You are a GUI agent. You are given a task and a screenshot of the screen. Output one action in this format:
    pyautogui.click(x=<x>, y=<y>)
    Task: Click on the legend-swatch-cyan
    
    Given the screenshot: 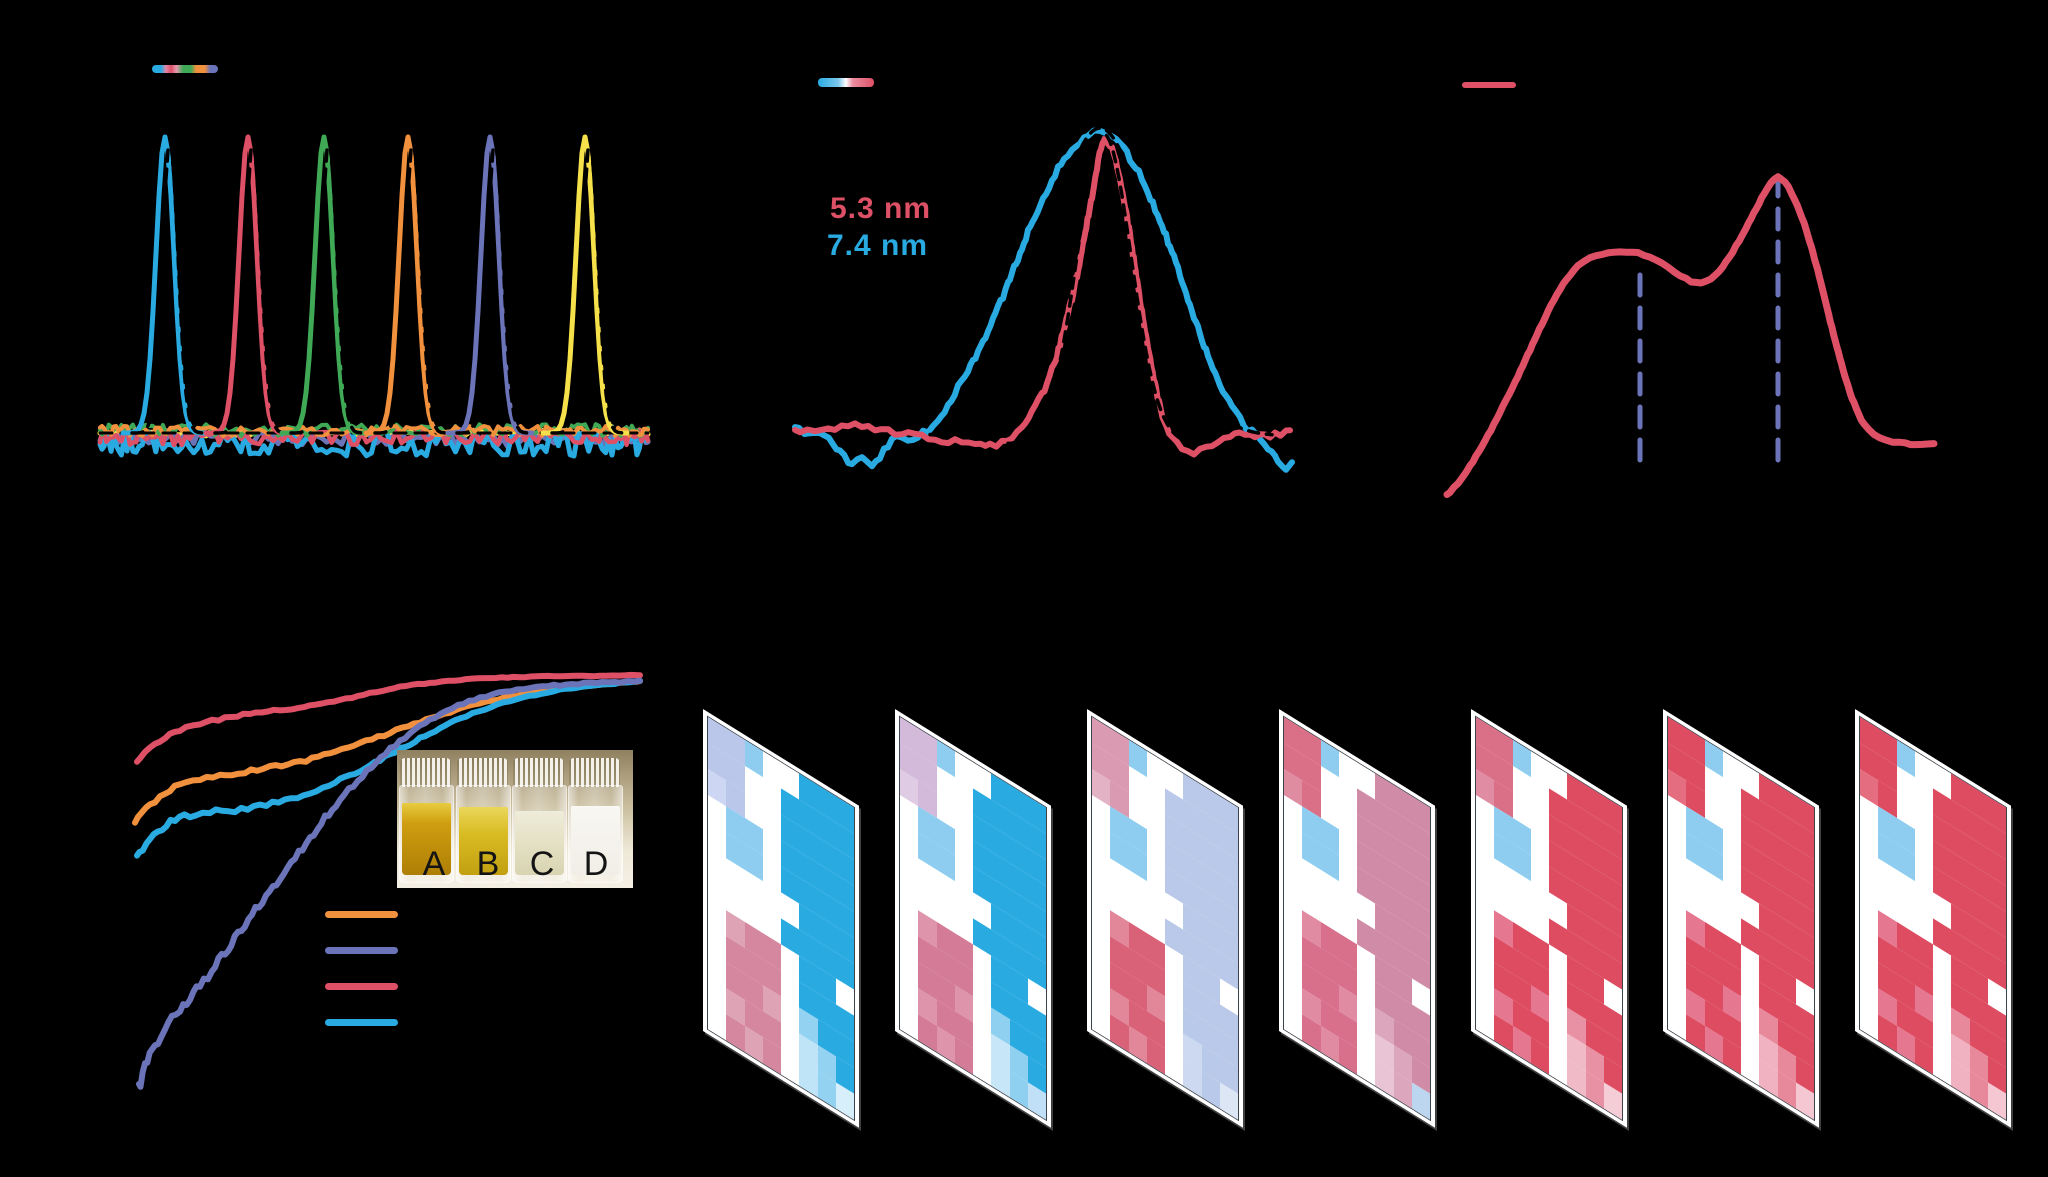 What is the action you would take?
    pyautogui.click(x=361, y=1022)
    